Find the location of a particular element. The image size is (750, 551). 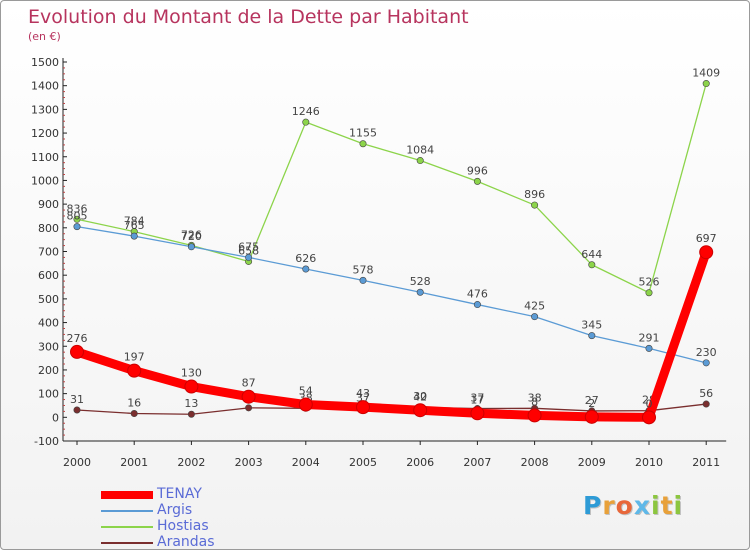

data-label-argis: 720 is located at coordinates (191, 236).